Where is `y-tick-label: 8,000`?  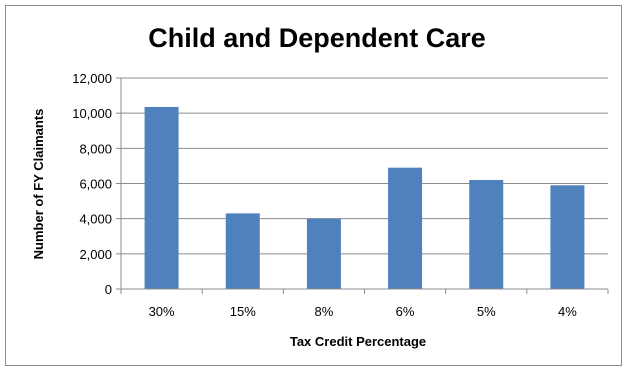
y-tick-label: 8,000 is located at coordinates (95, 148).